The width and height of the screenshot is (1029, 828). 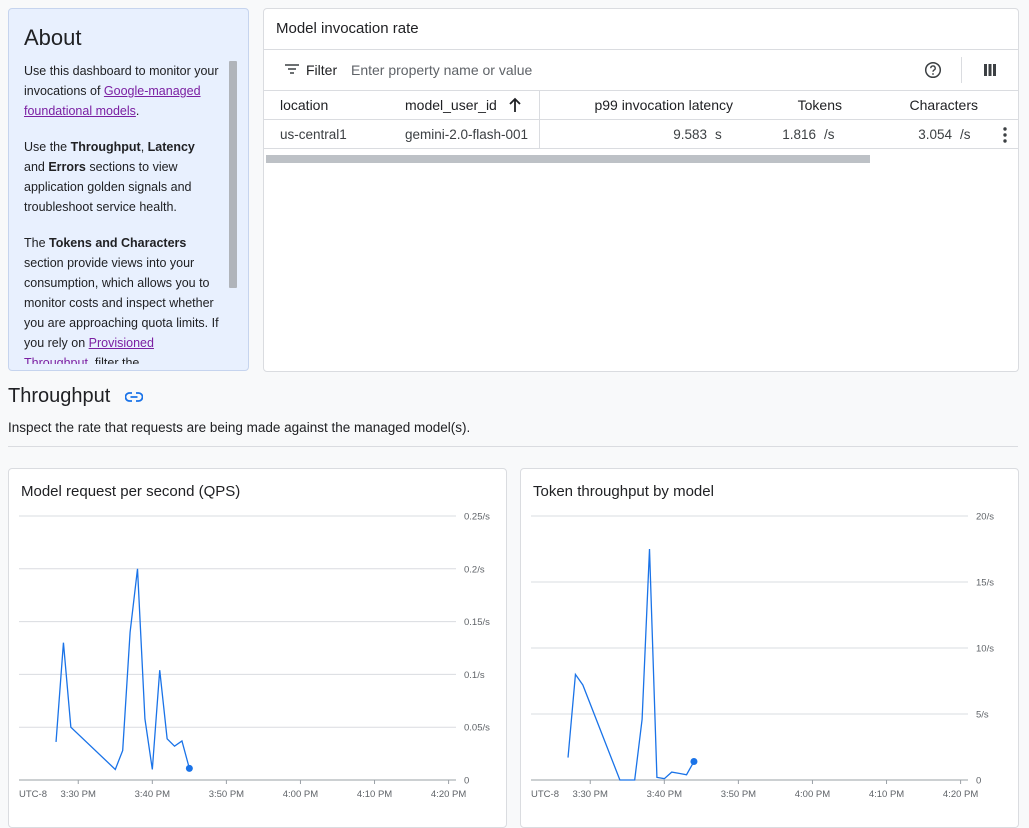 What do you see at coordinates (1005, 135) in the screenshot?
I see `row-menu` at bounding box center [1005, 135].